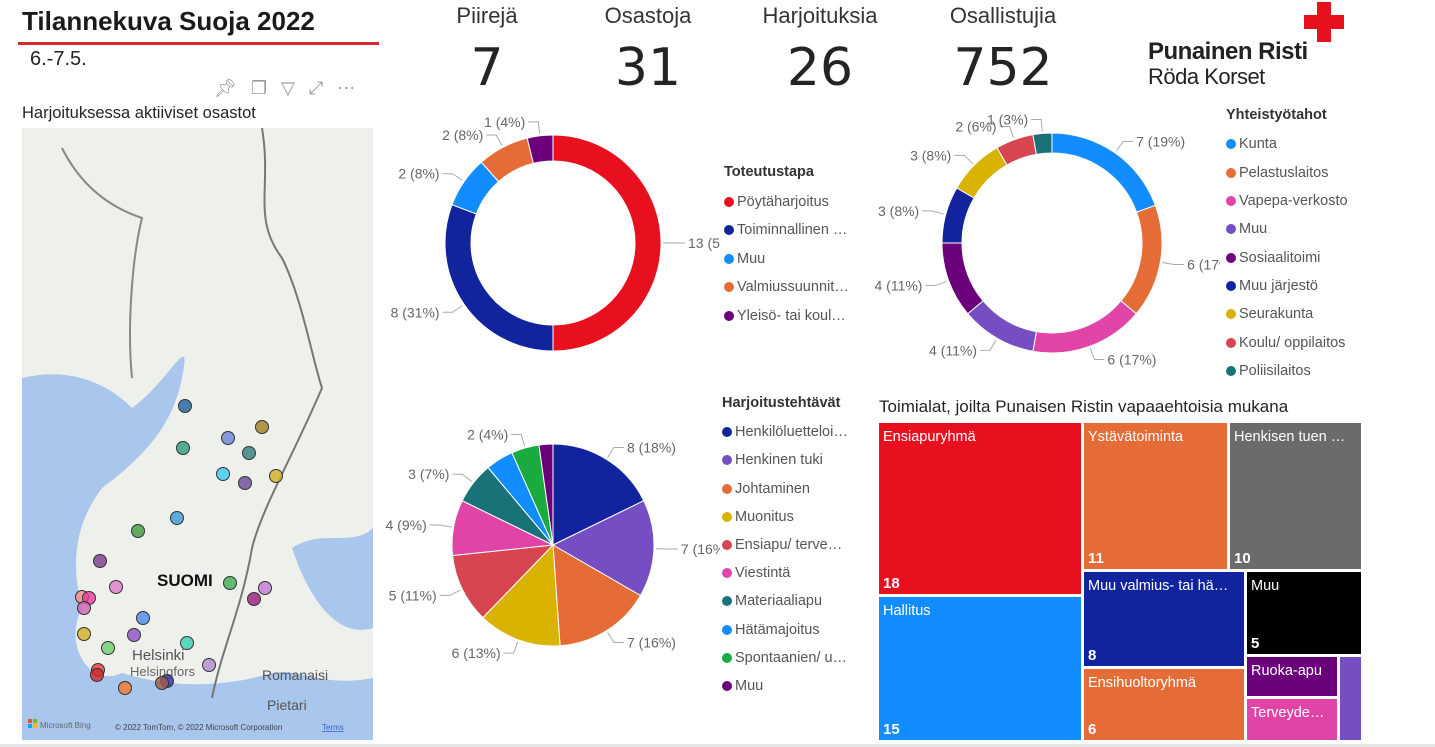 The height and width of the screenshot is (747, 1435). I want to click on treemap-tile: Hallitus 15, so click(980, 668).